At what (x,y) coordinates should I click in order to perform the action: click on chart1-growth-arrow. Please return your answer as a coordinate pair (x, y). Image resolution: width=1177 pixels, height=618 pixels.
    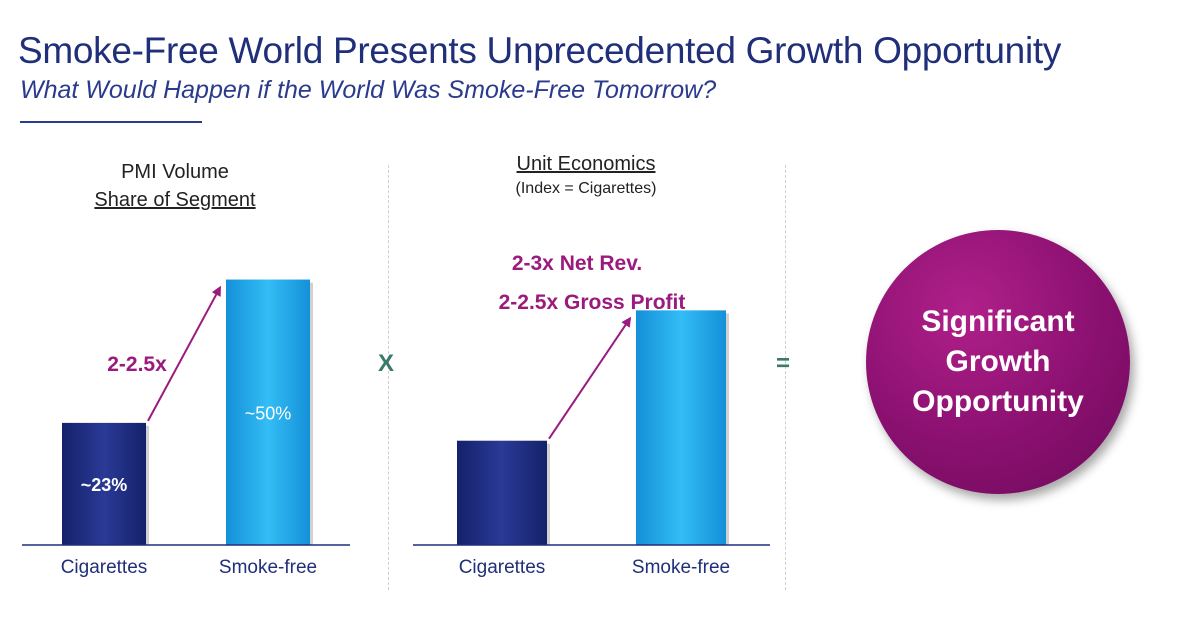
    Looking at the image, I should click on (184, 353).